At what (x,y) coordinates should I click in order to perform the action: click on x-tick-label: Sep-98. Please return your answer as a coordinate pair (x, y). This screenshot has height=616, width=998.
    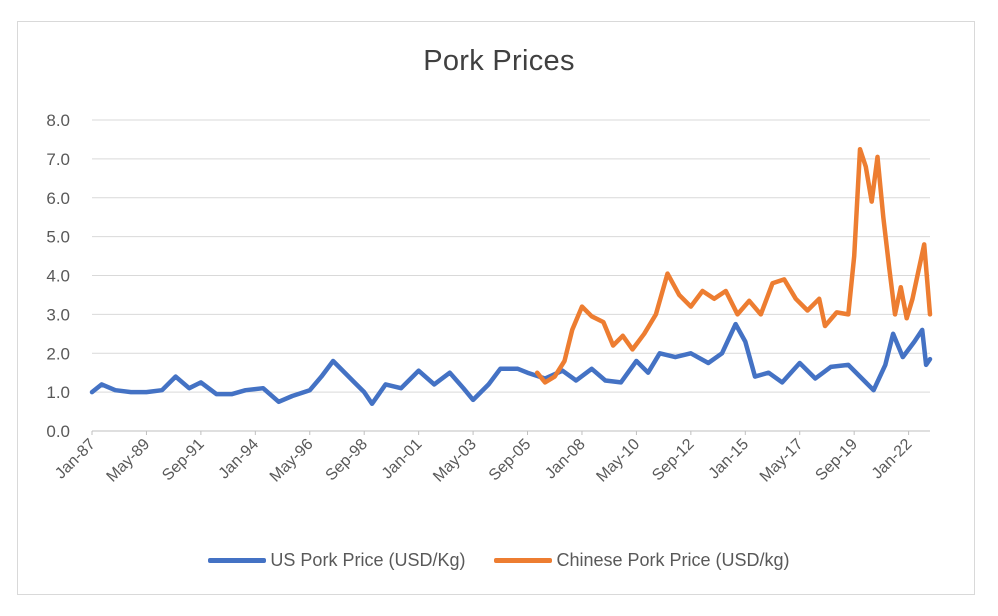
    Looking at the image, I should click on (347, 460).